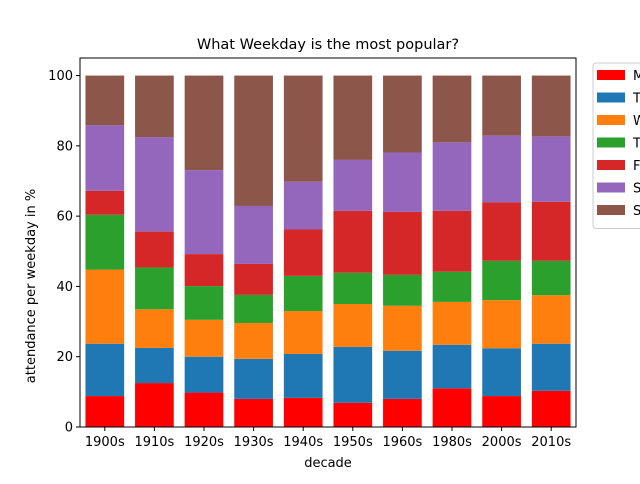 The image size is (640, 484). What do you see at coordinates (303, 293) in the screenshot?
I see `bar-segment-1940s-s3` at bounding box center [303, 293].